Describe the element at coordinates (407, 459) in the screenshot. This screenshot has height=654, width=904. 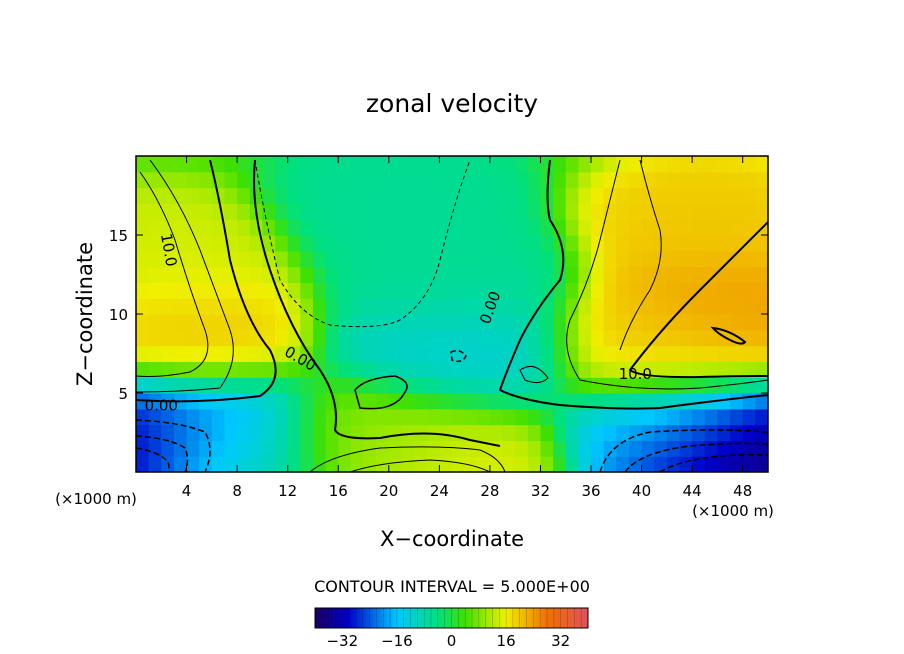
I see `contour-positive-bottom` at that location.